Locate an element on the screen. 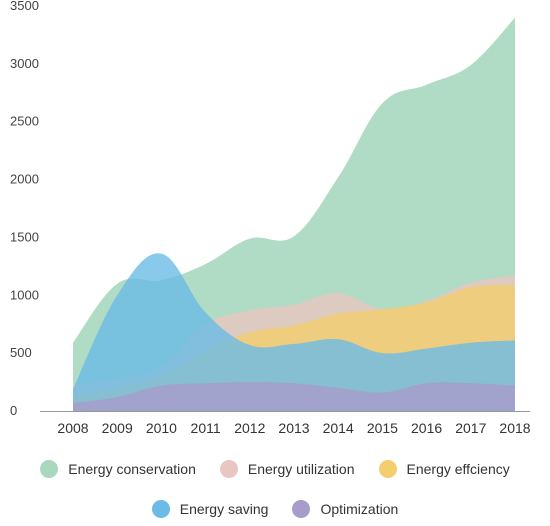 The width and height of the screenshot is (550, 526). x-tick-label: 2017 is located at coordinates (470, 428).